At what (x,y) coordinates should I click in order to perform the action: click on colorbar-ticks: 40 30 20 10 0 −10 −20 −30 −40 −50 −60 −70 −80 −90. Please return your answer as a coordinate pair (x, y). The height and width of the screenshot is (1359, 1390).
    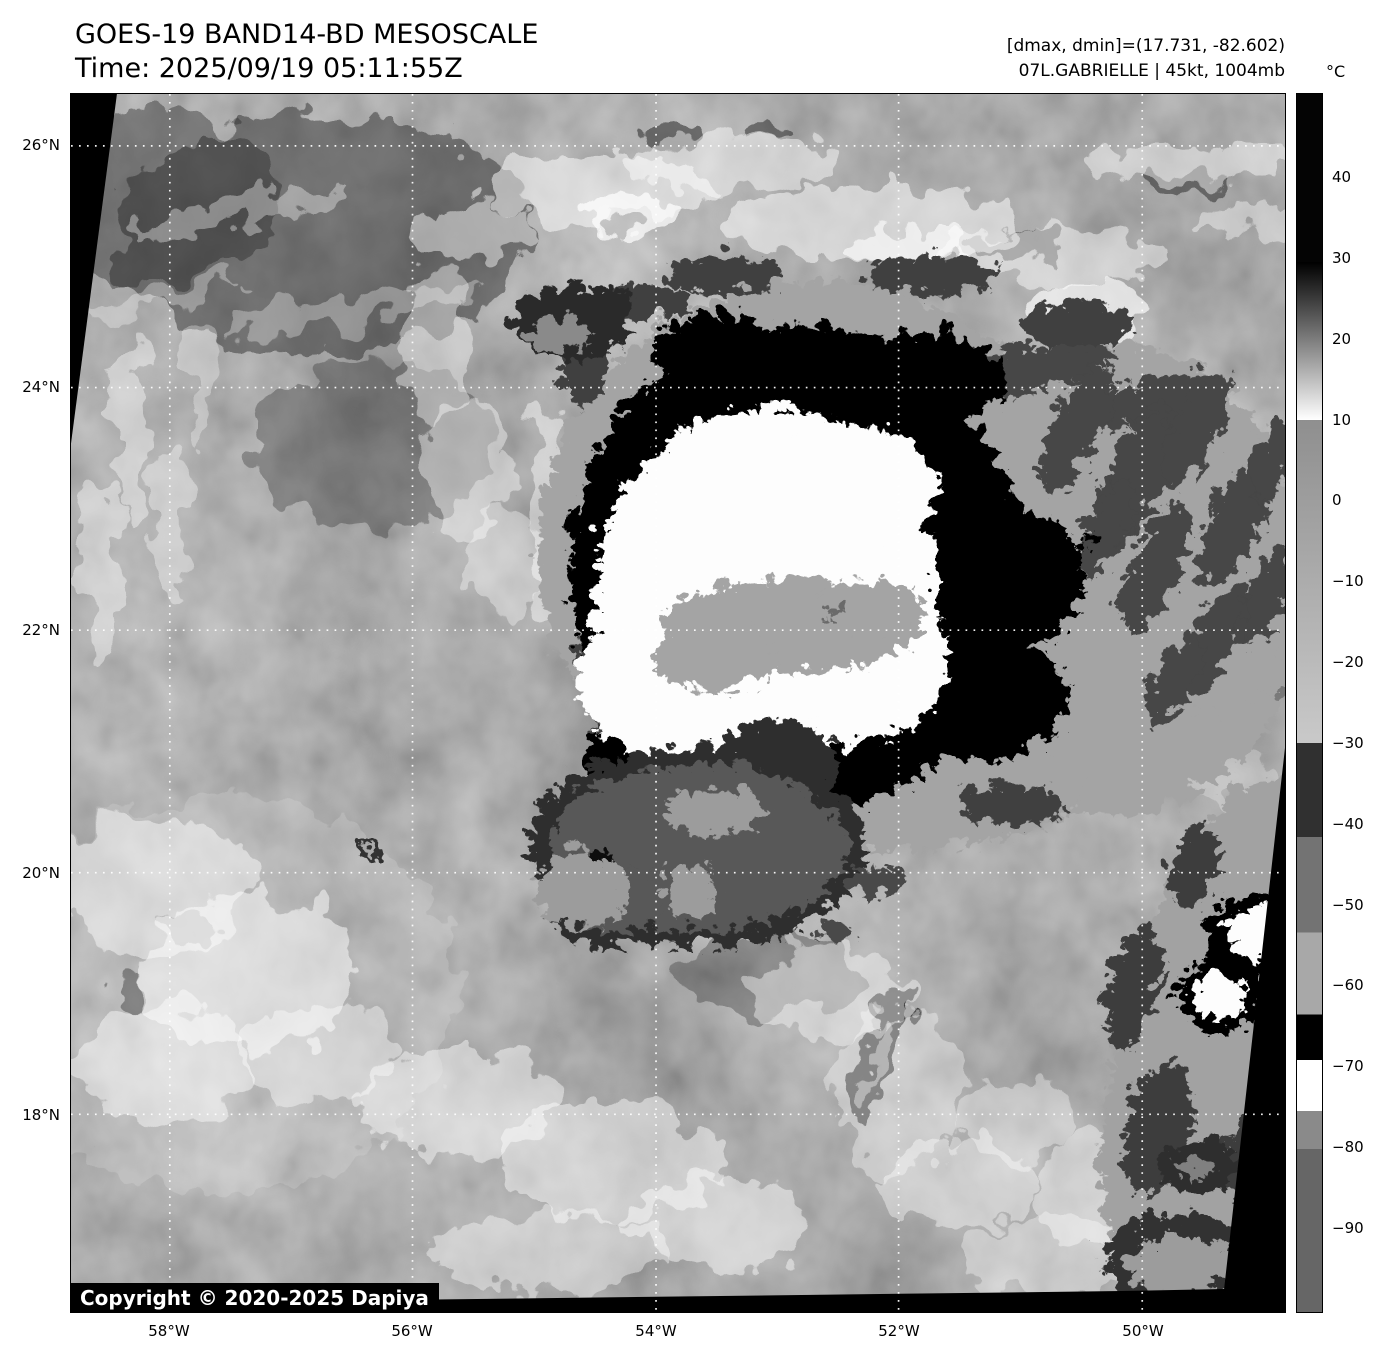
    Looking at the image, I should click on (1360, 703).